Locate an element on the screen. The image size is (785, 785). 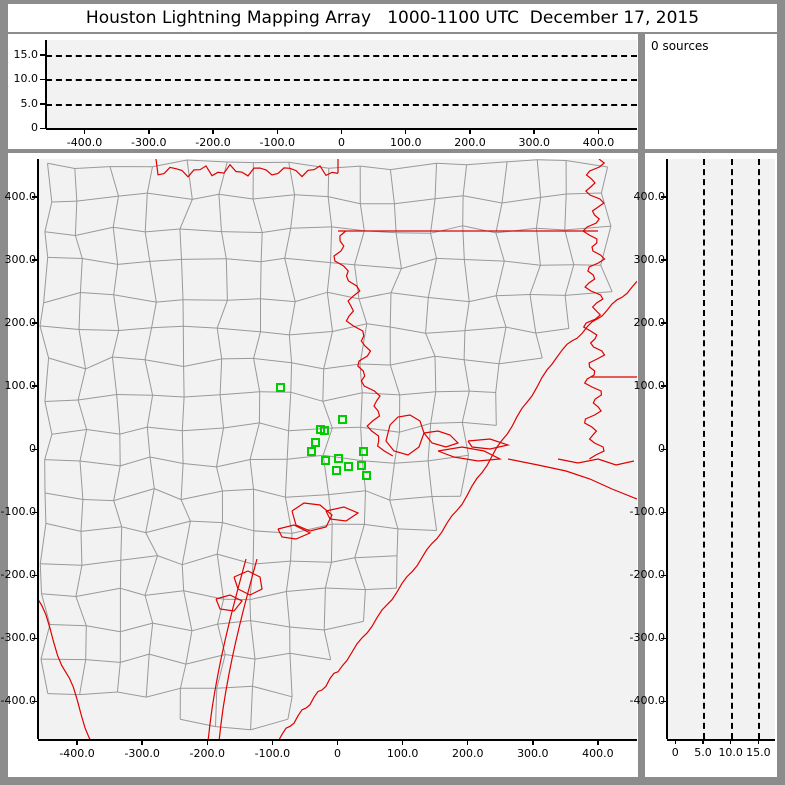
x-tick-label: 400.0 is located at coordinates (598, 142).